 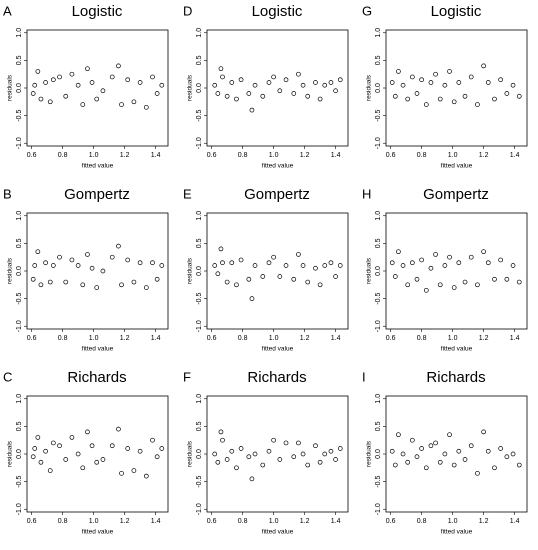 What do you see at coordinates (187, 376) in the screenshot?
I see `panel-letter: F` at bounding box center [187, 376].